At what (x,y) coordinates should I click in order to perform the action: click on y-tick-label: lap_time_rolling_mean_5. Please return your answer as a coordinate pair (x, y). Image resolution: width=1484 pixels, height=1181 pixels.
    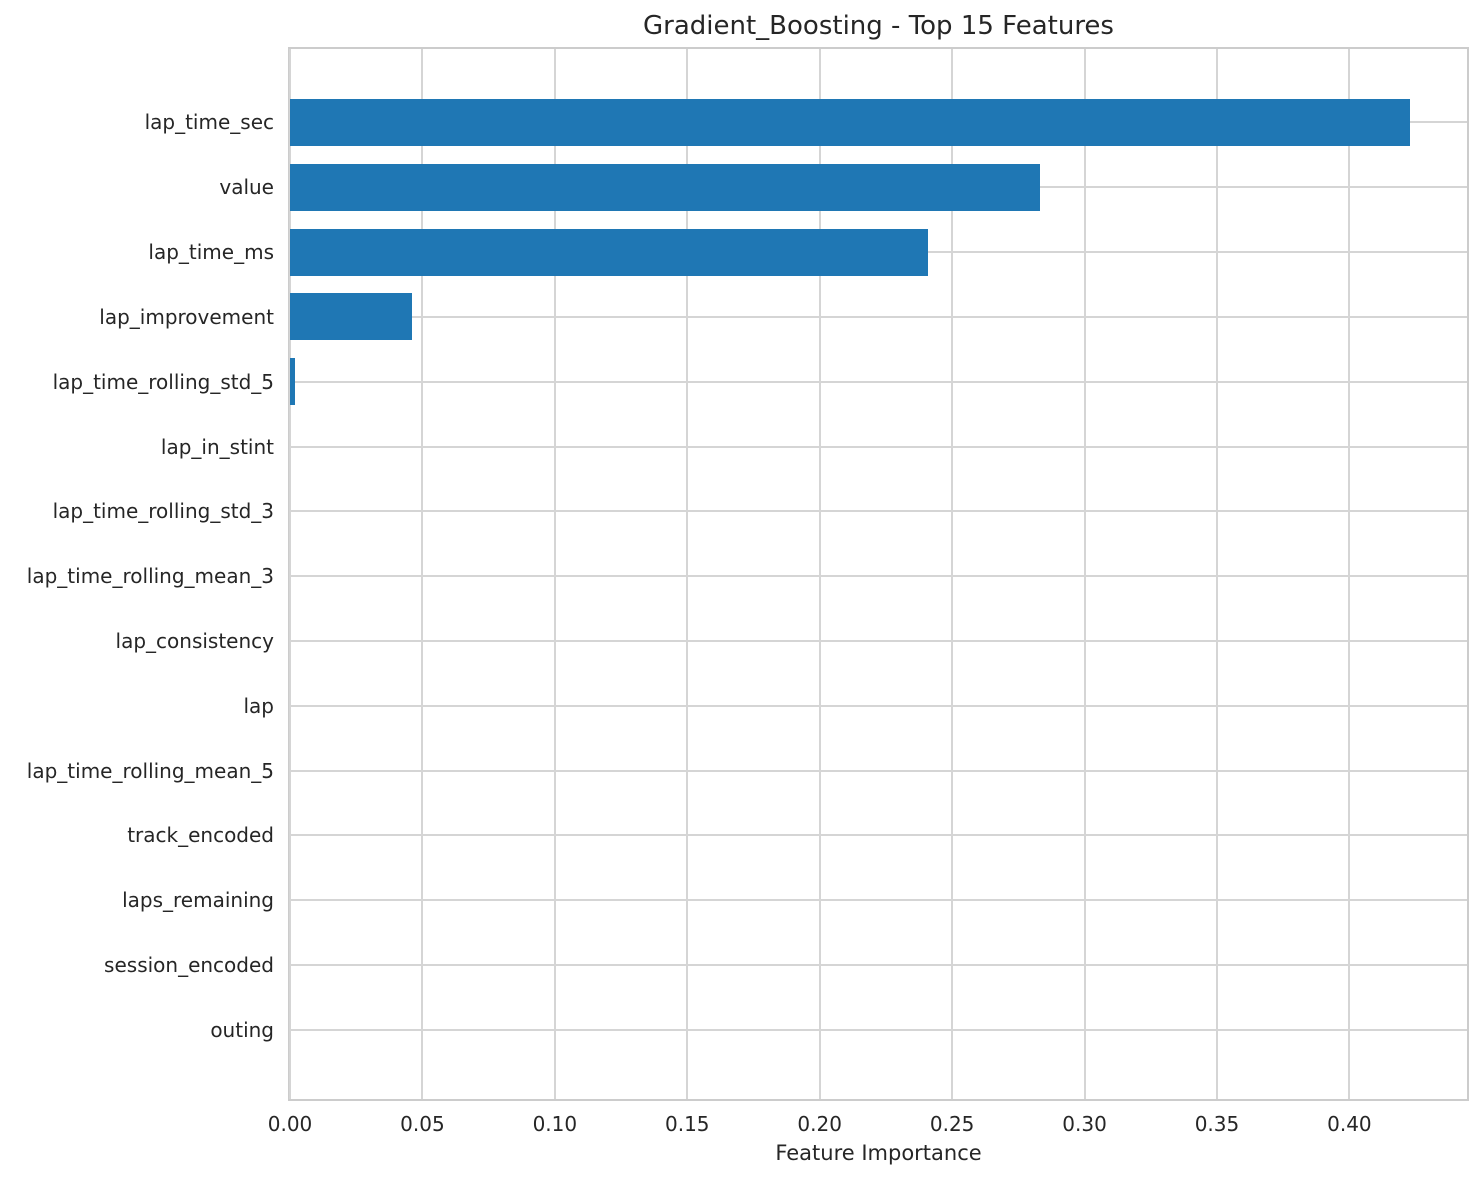
    Looking at the image, I should click on (150, 770).